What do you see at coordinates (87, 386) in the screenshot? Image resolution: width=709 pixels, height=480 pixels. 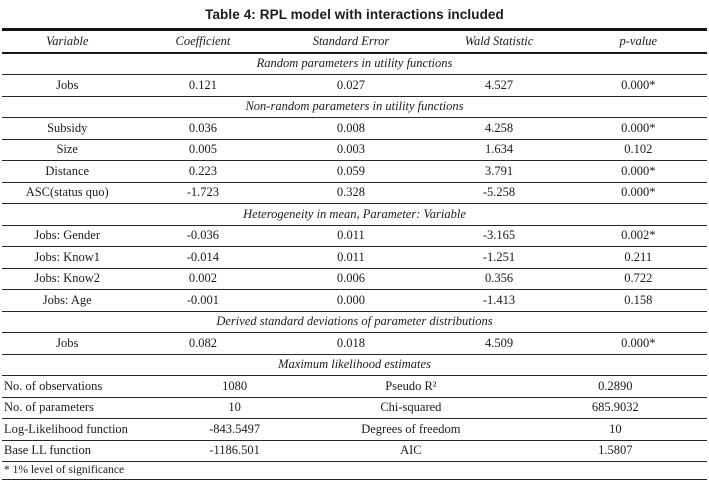 I see `cell-stat-label: No. of observations` at bounding box center [87, 386].